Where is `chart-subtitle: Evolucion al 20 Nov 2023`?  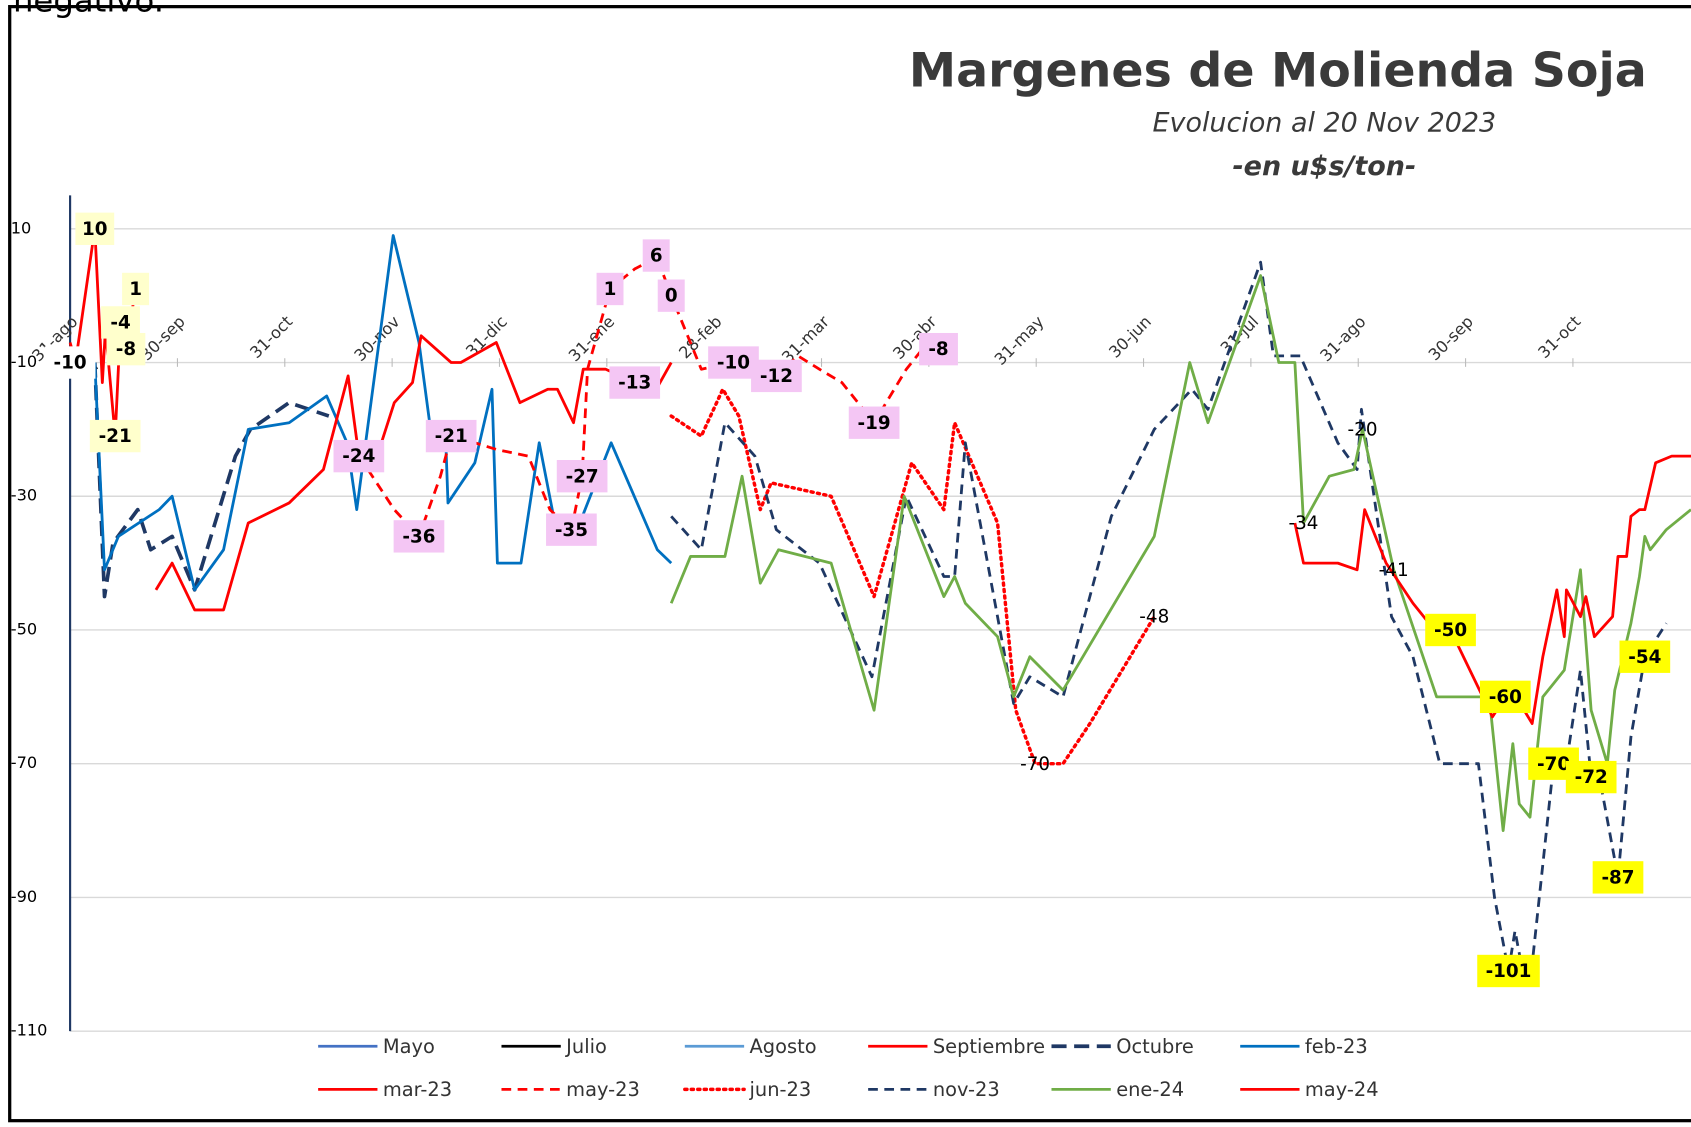 chart-subtitle: Evolucion al 20 Nov 2023 is located at coordinates (1324, 123).